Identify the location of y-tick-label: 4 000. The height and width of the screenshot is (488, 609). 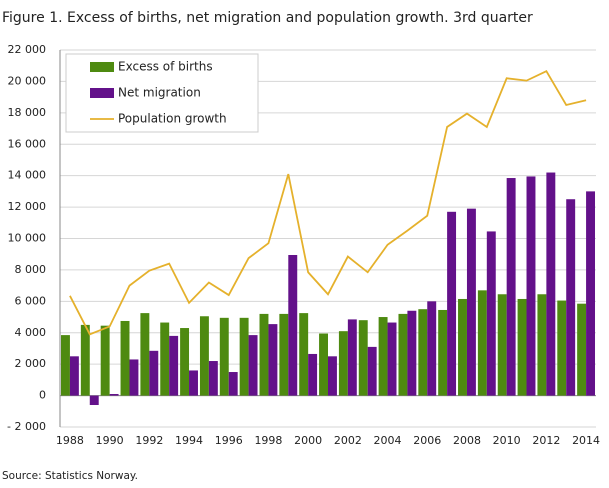
(31, 332).